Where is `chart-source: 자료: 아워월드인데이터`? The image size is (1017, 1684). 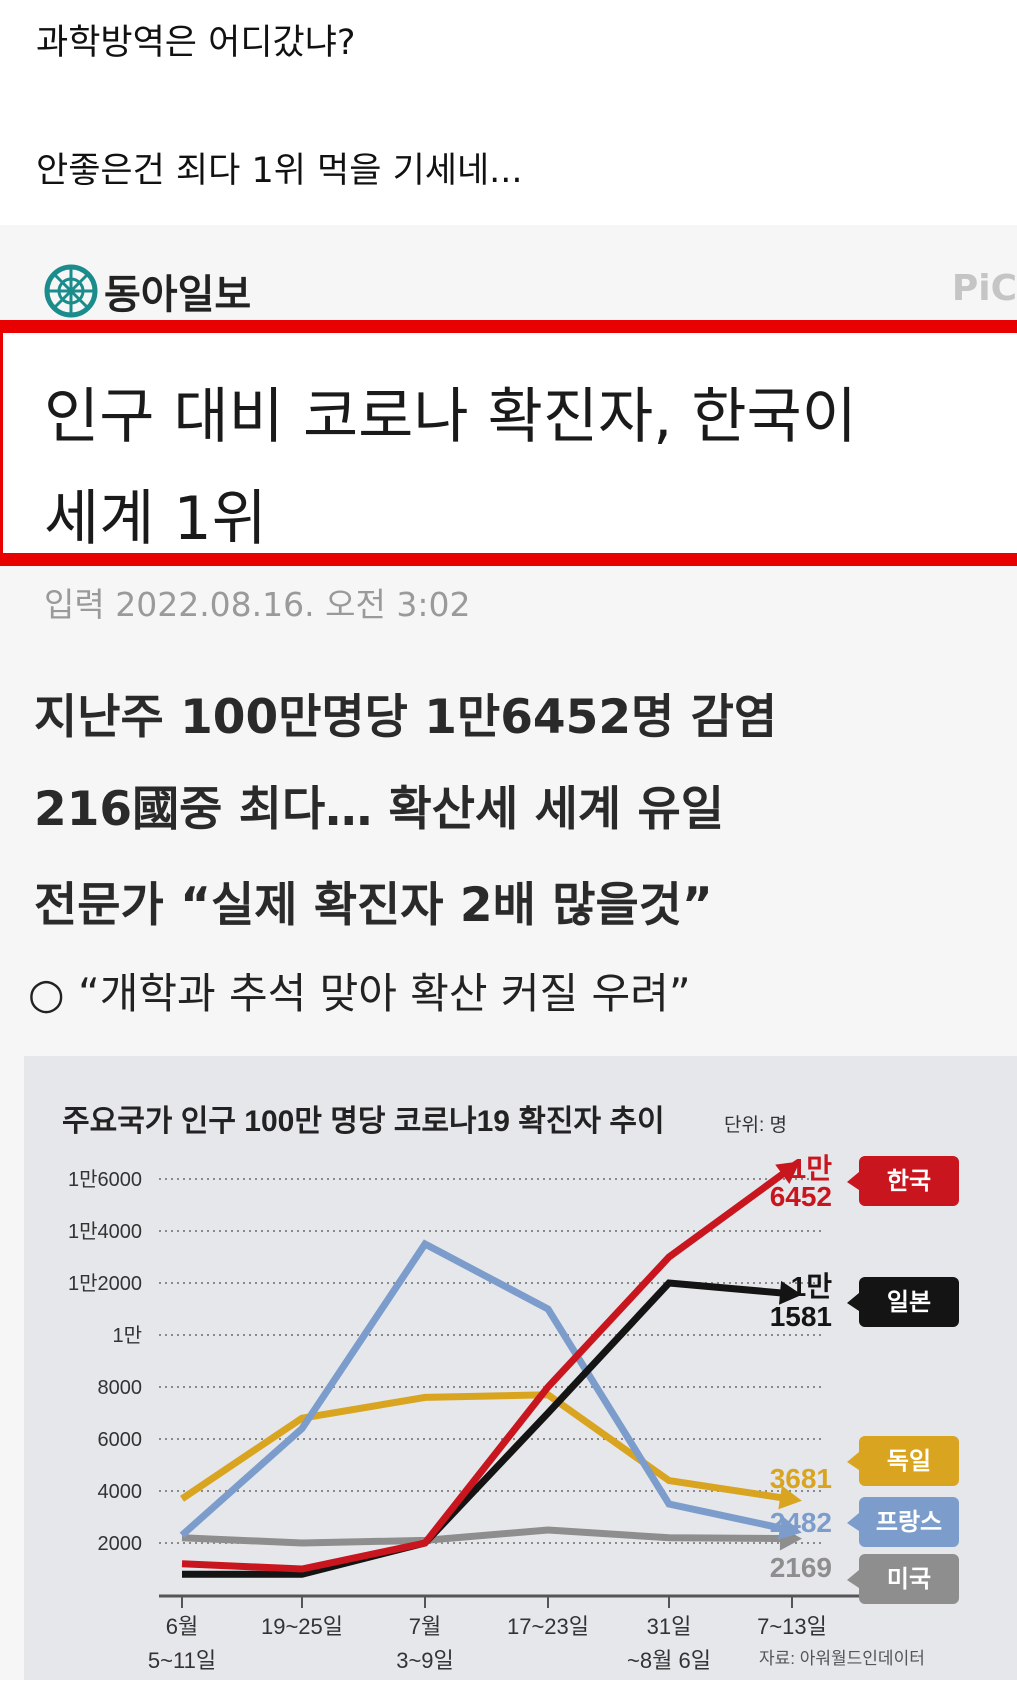
chart-source: 자료: 아워월드인데이터 is located at coordinates (842, 1658).